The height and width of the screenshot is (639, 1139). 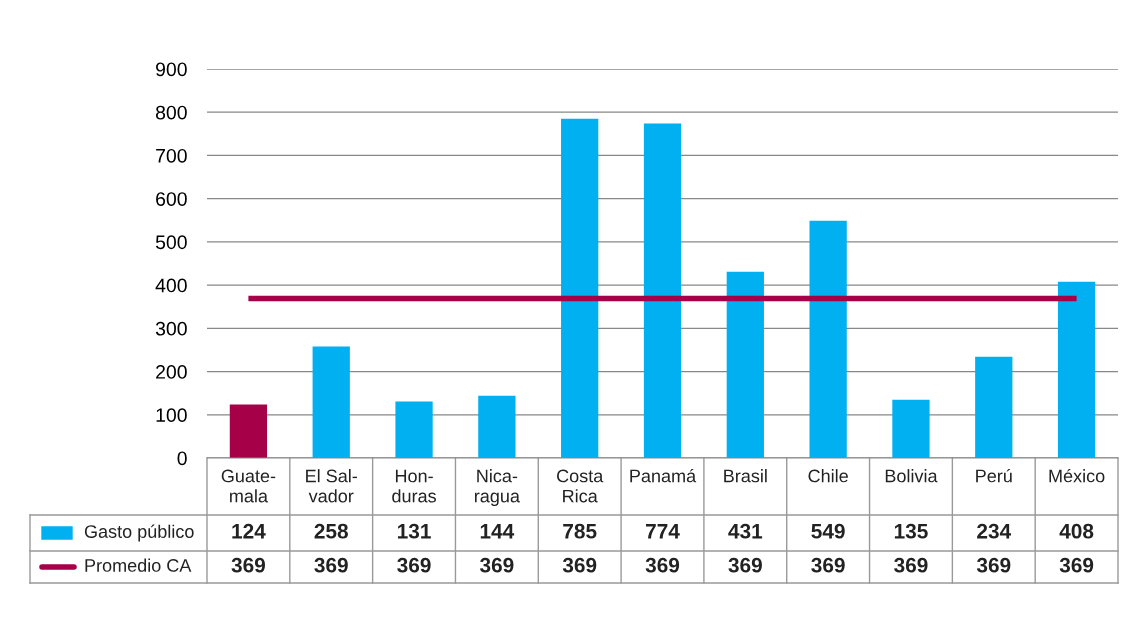 What do you see at coordinates (171, 155) in the screenshot?
I see `y-tick-label: 700` at bounding box center [171, 155].